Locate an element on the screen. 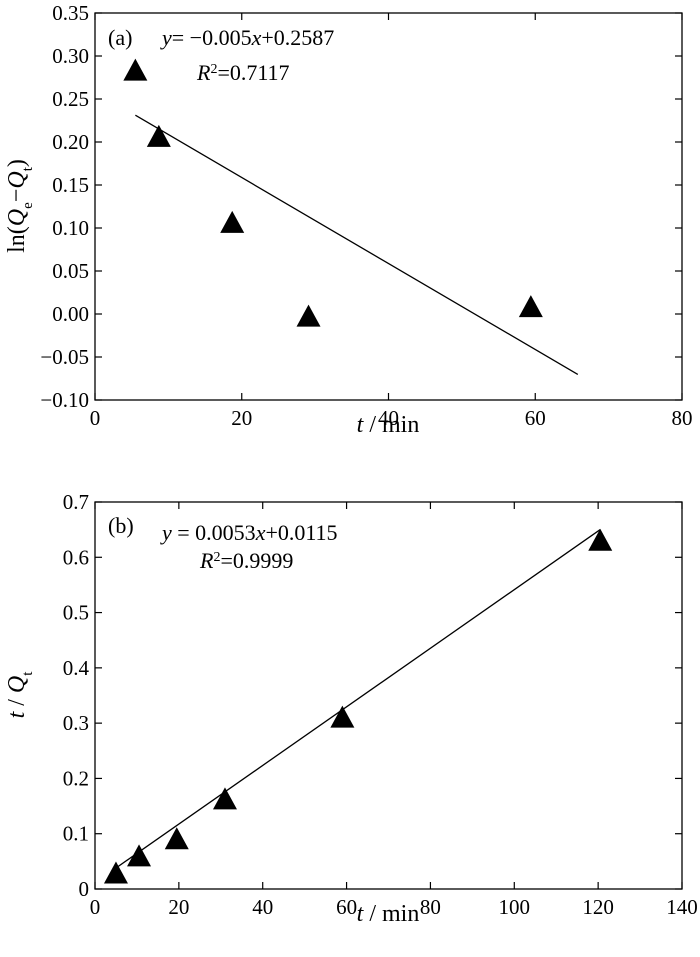 The image size is (700, 957). chart-b-panel-label: (b) is located at coordinates (121, 525).